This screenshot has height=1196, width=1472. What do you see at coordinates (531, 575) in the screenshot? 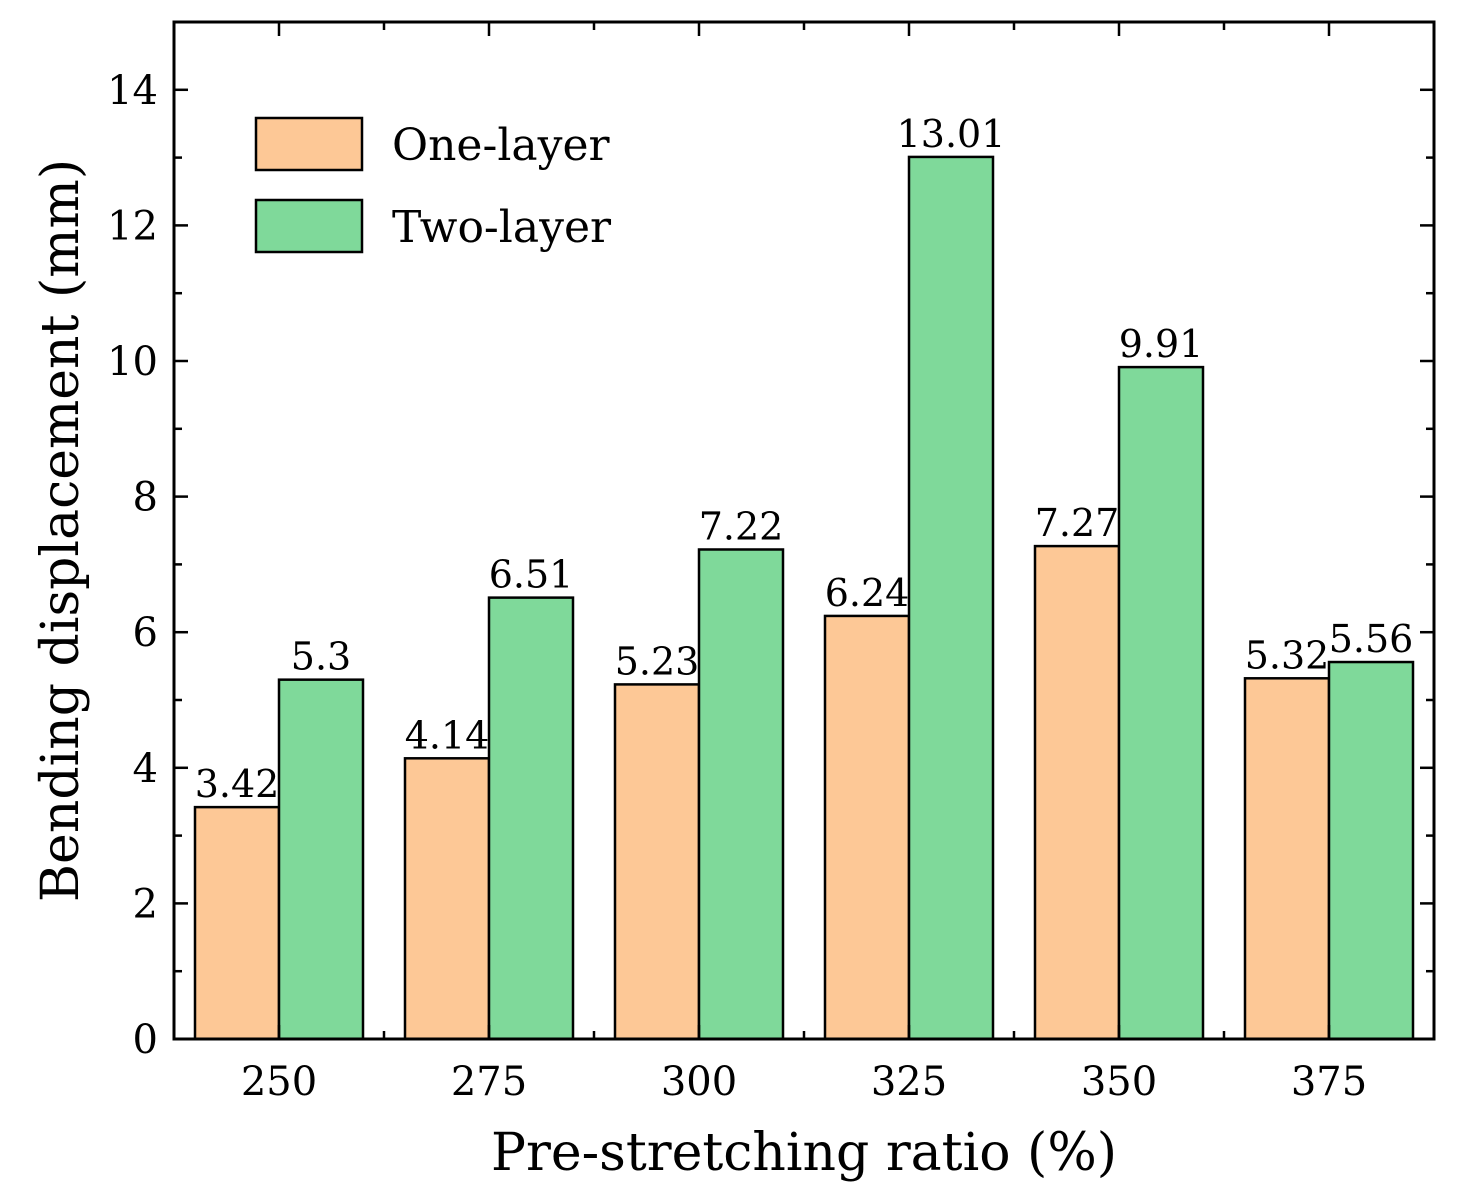
I see `data-label-two-layer-275: 6.51` at bounding box center [531, 575].